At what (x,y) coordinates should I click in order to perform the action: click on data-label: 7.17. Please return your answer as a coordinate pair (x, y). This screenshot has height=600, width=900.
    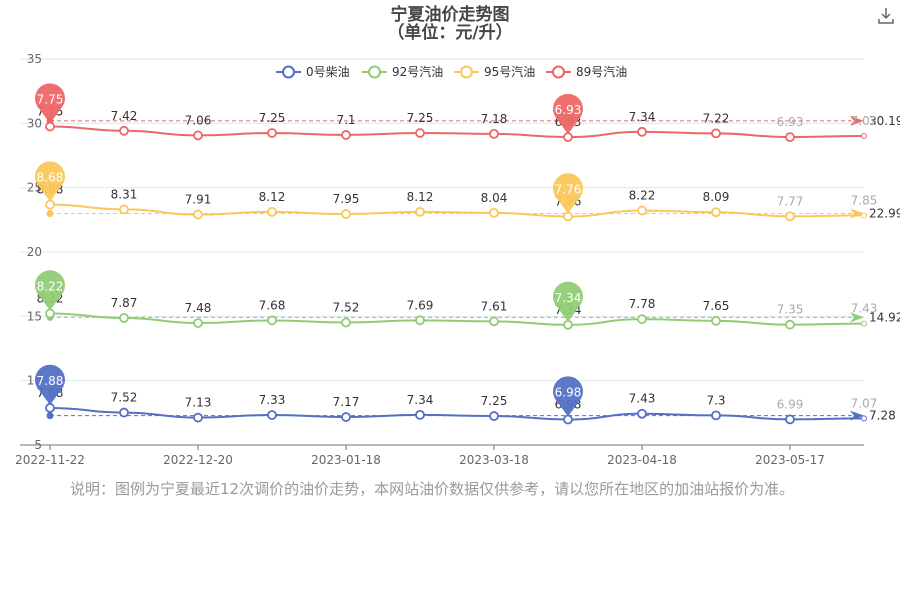
    Looking at the image, I should click on (346, 402).